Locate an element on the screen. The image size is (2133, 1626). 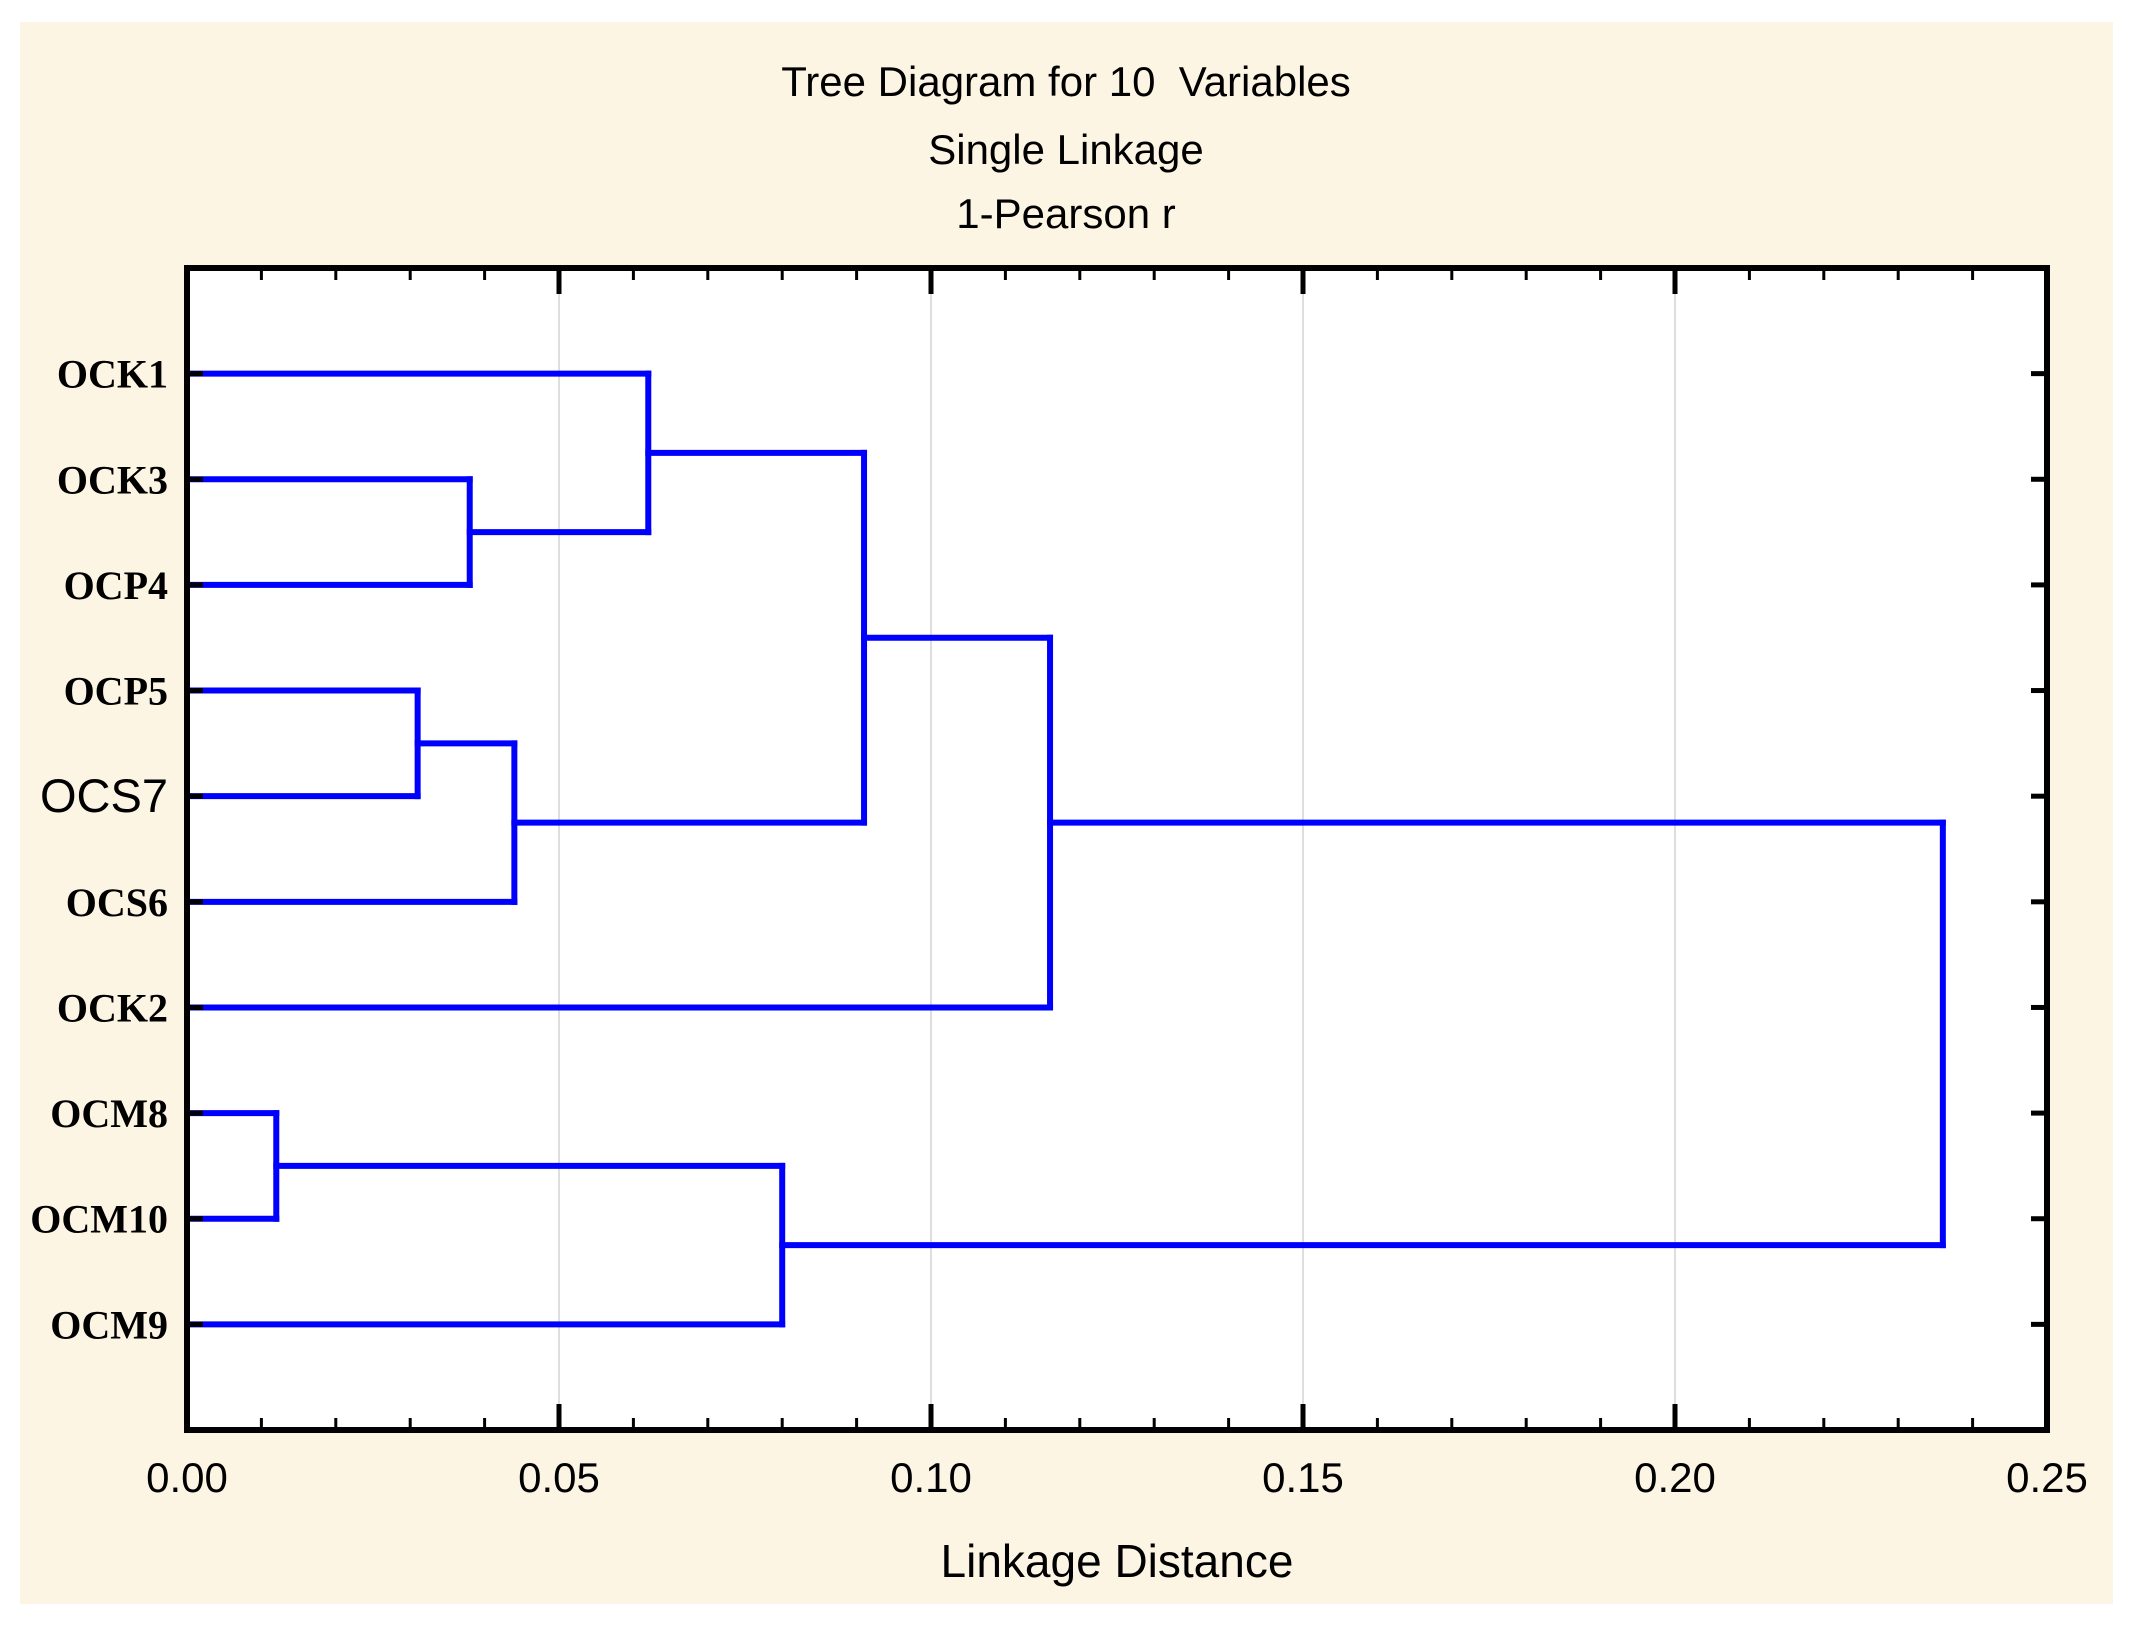
x-axis-title: Linkage Distance is located at coordinates (1117, 1561).